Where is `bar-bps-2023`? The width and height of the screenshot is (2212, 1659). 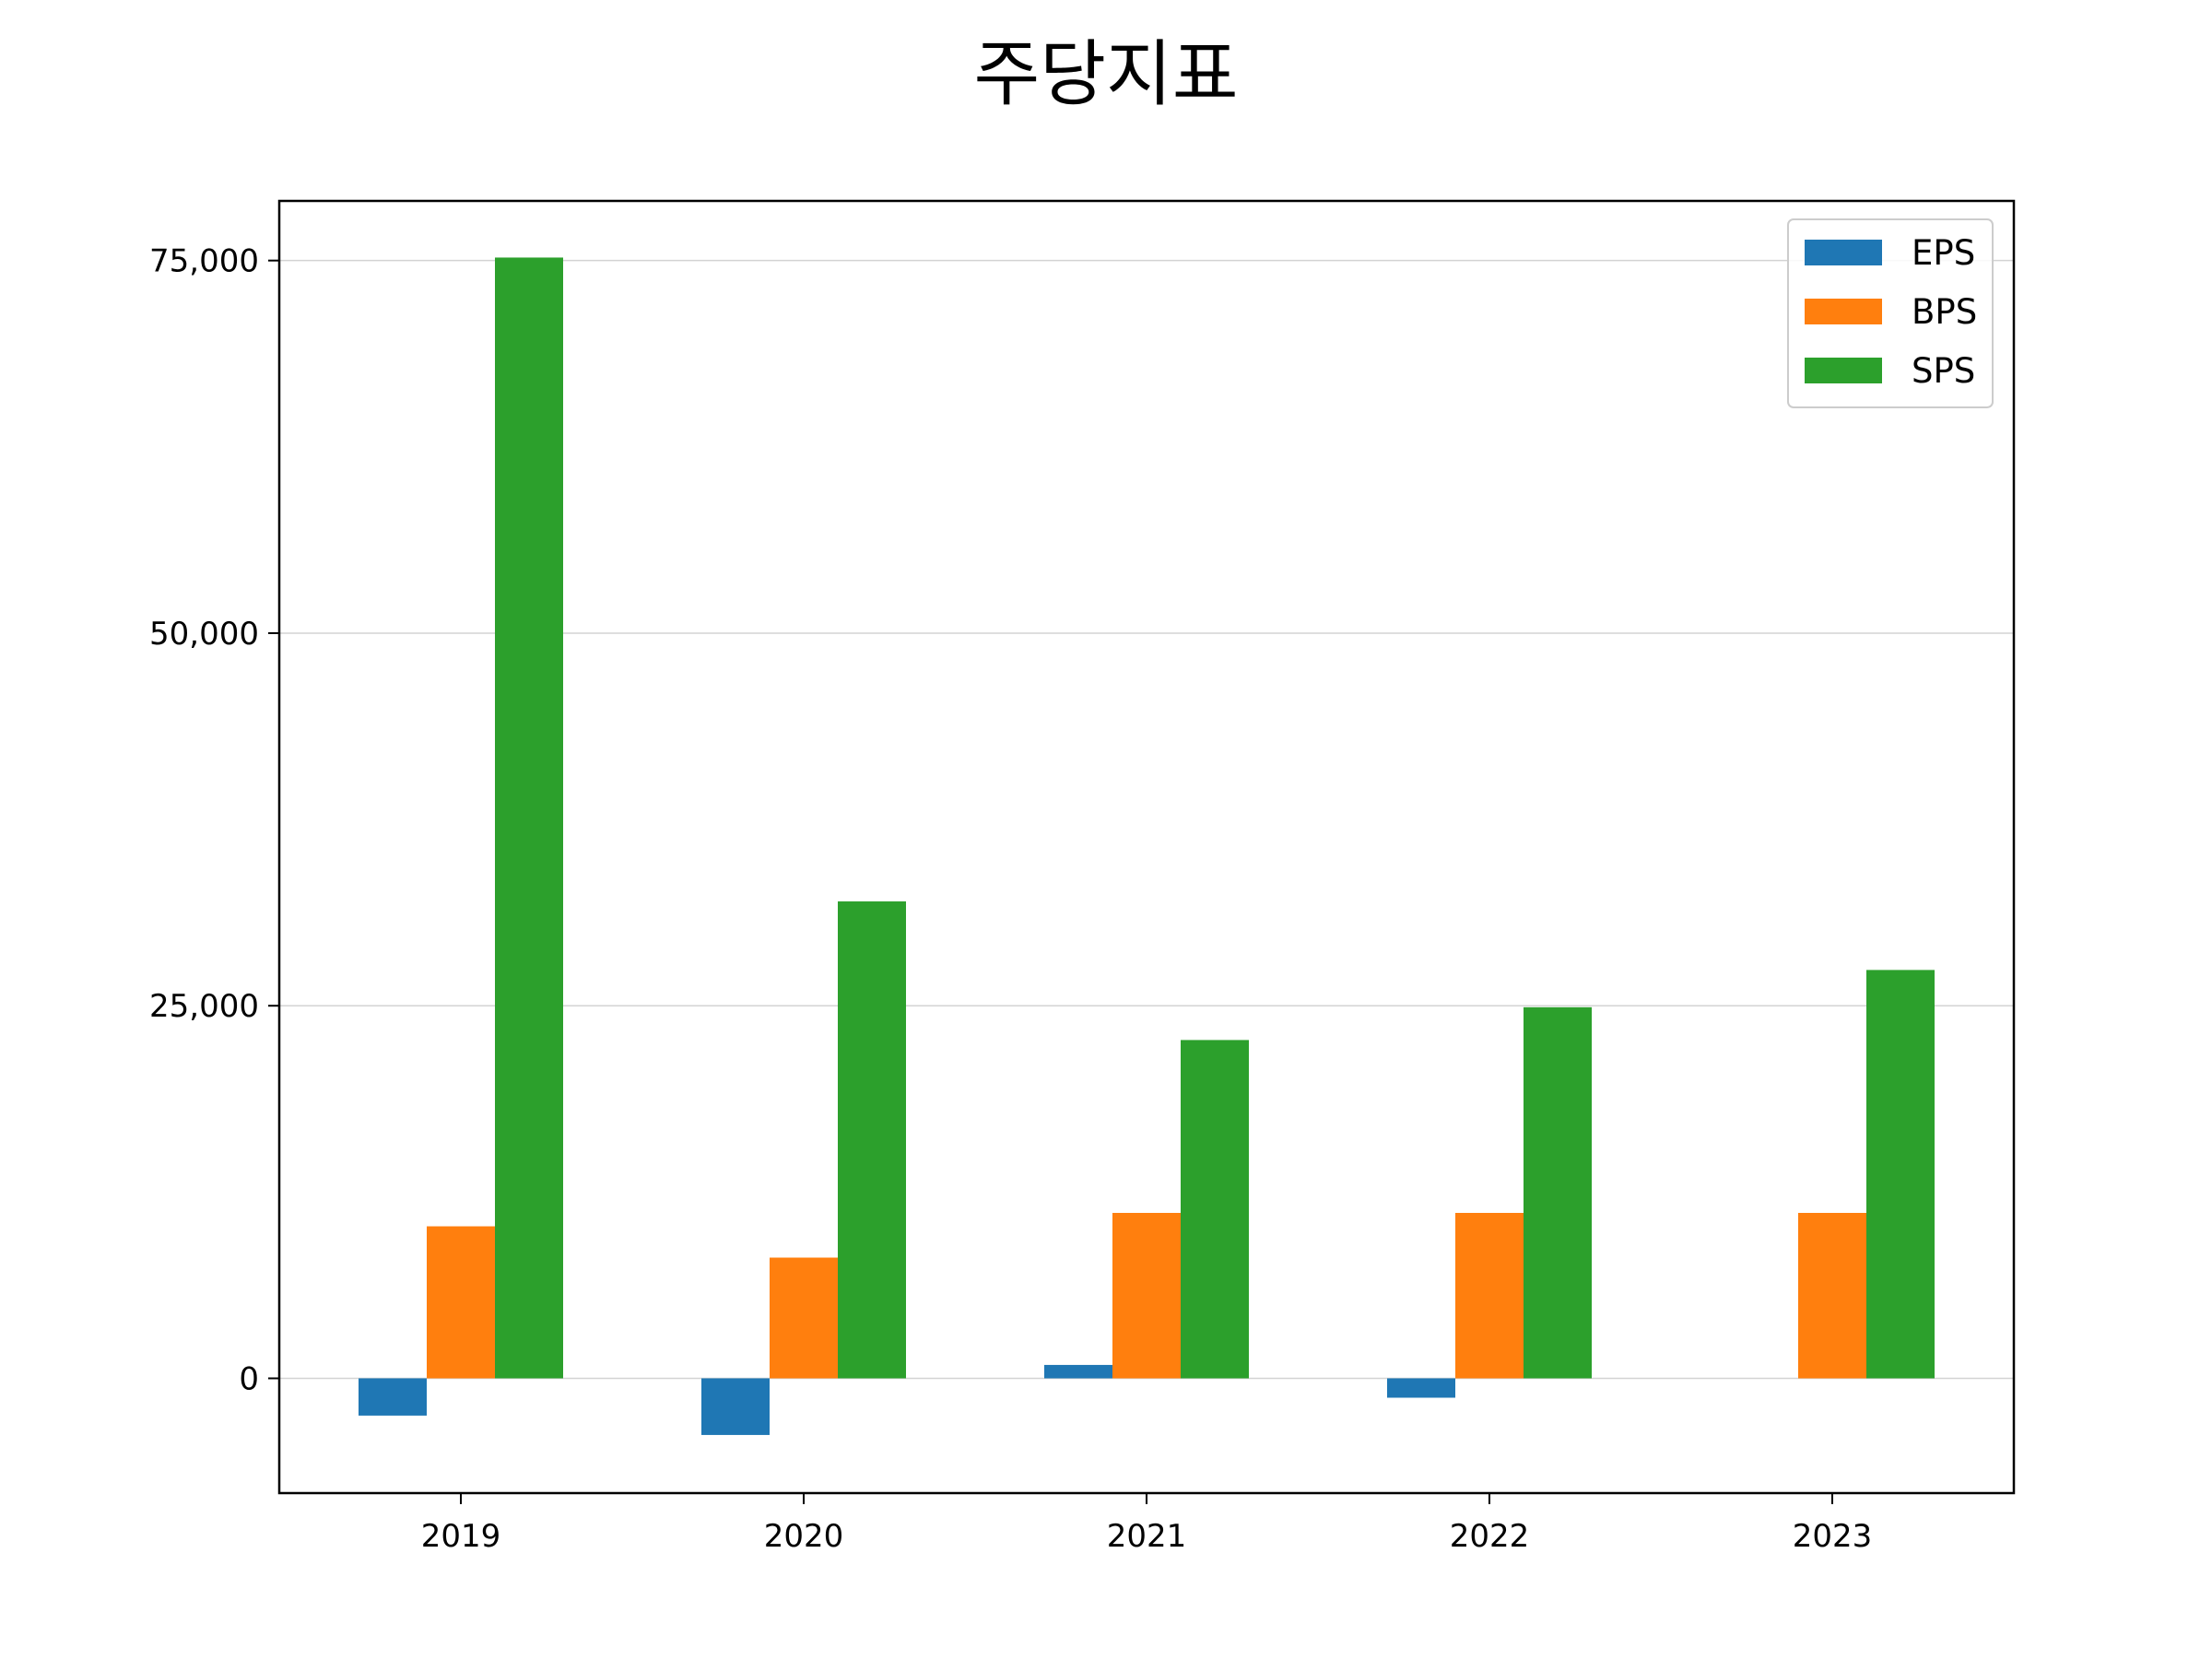 bar-bps-2023 is located at coordinates (1832, 1295).